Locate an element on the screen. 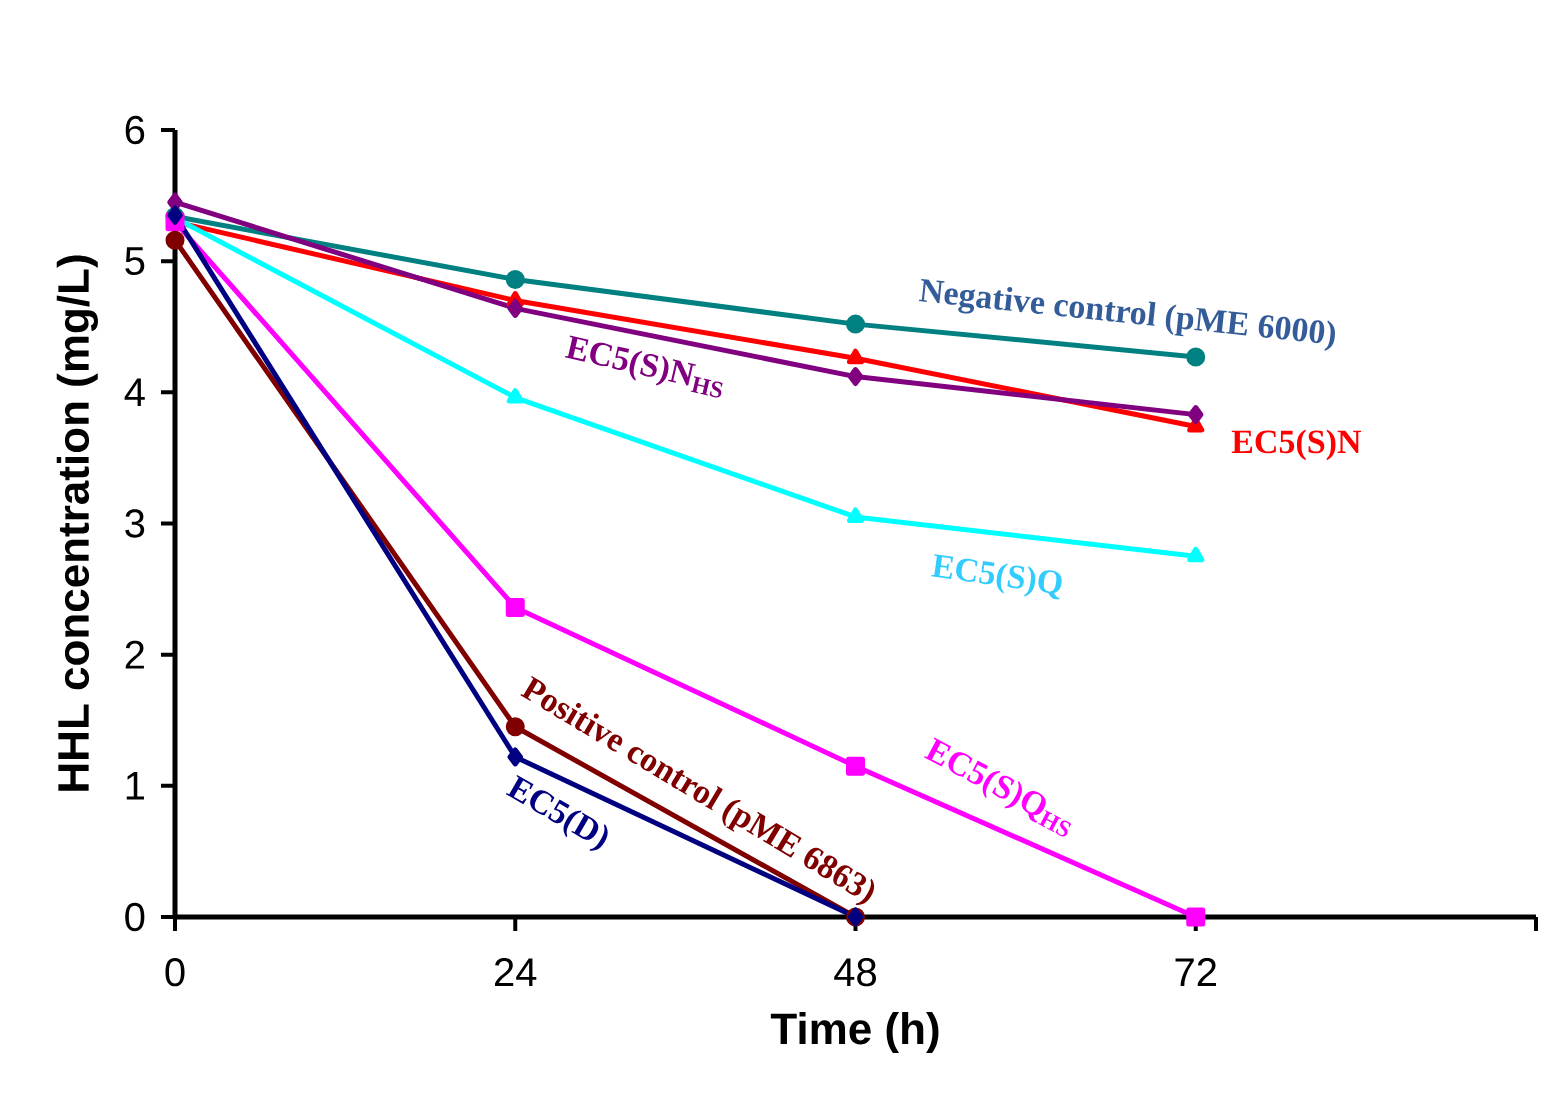 This screenshot has width=1564, height=1117. x-axis-title: Time (h) is located at coordinates (854, 1033).